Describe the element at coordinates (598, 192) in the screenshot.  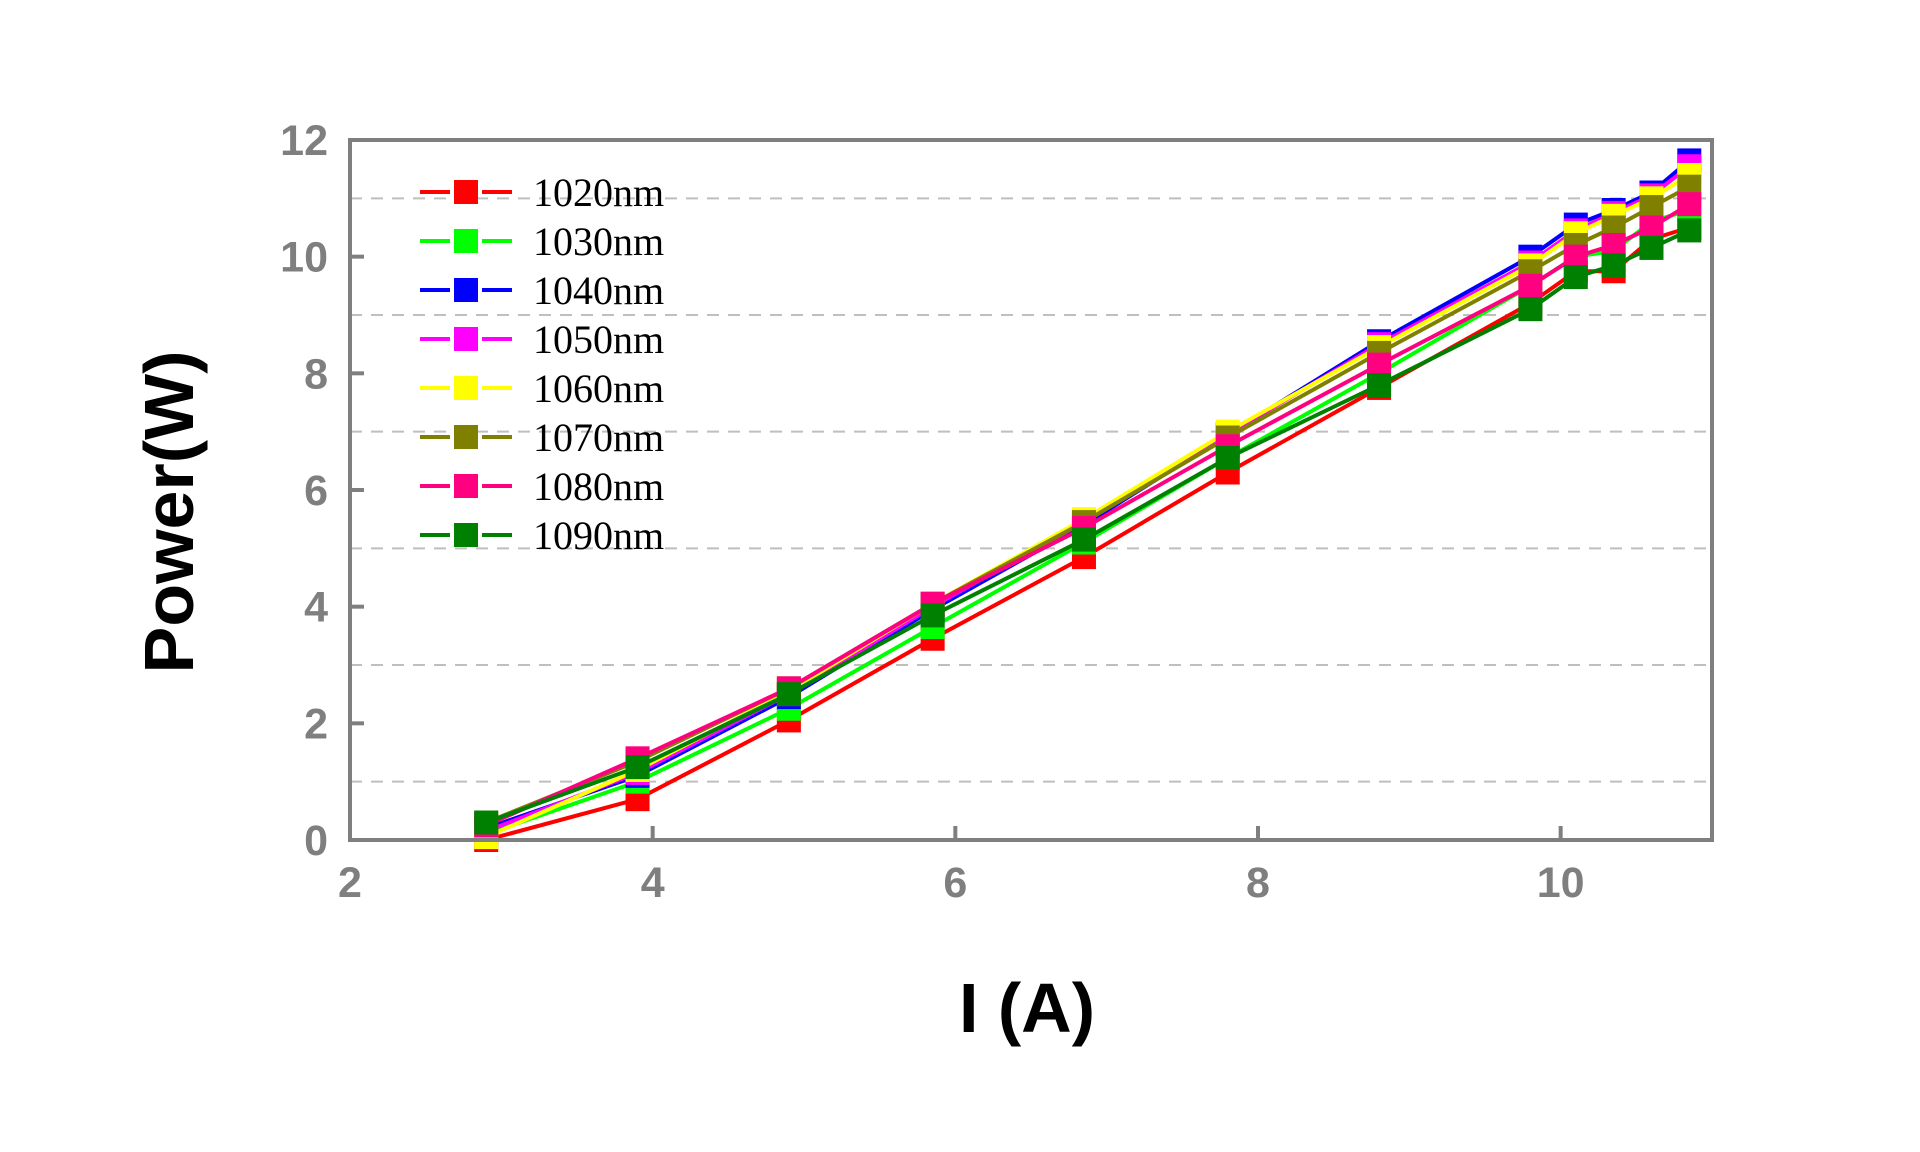
I see `legend-label: 1020nm` at that location.